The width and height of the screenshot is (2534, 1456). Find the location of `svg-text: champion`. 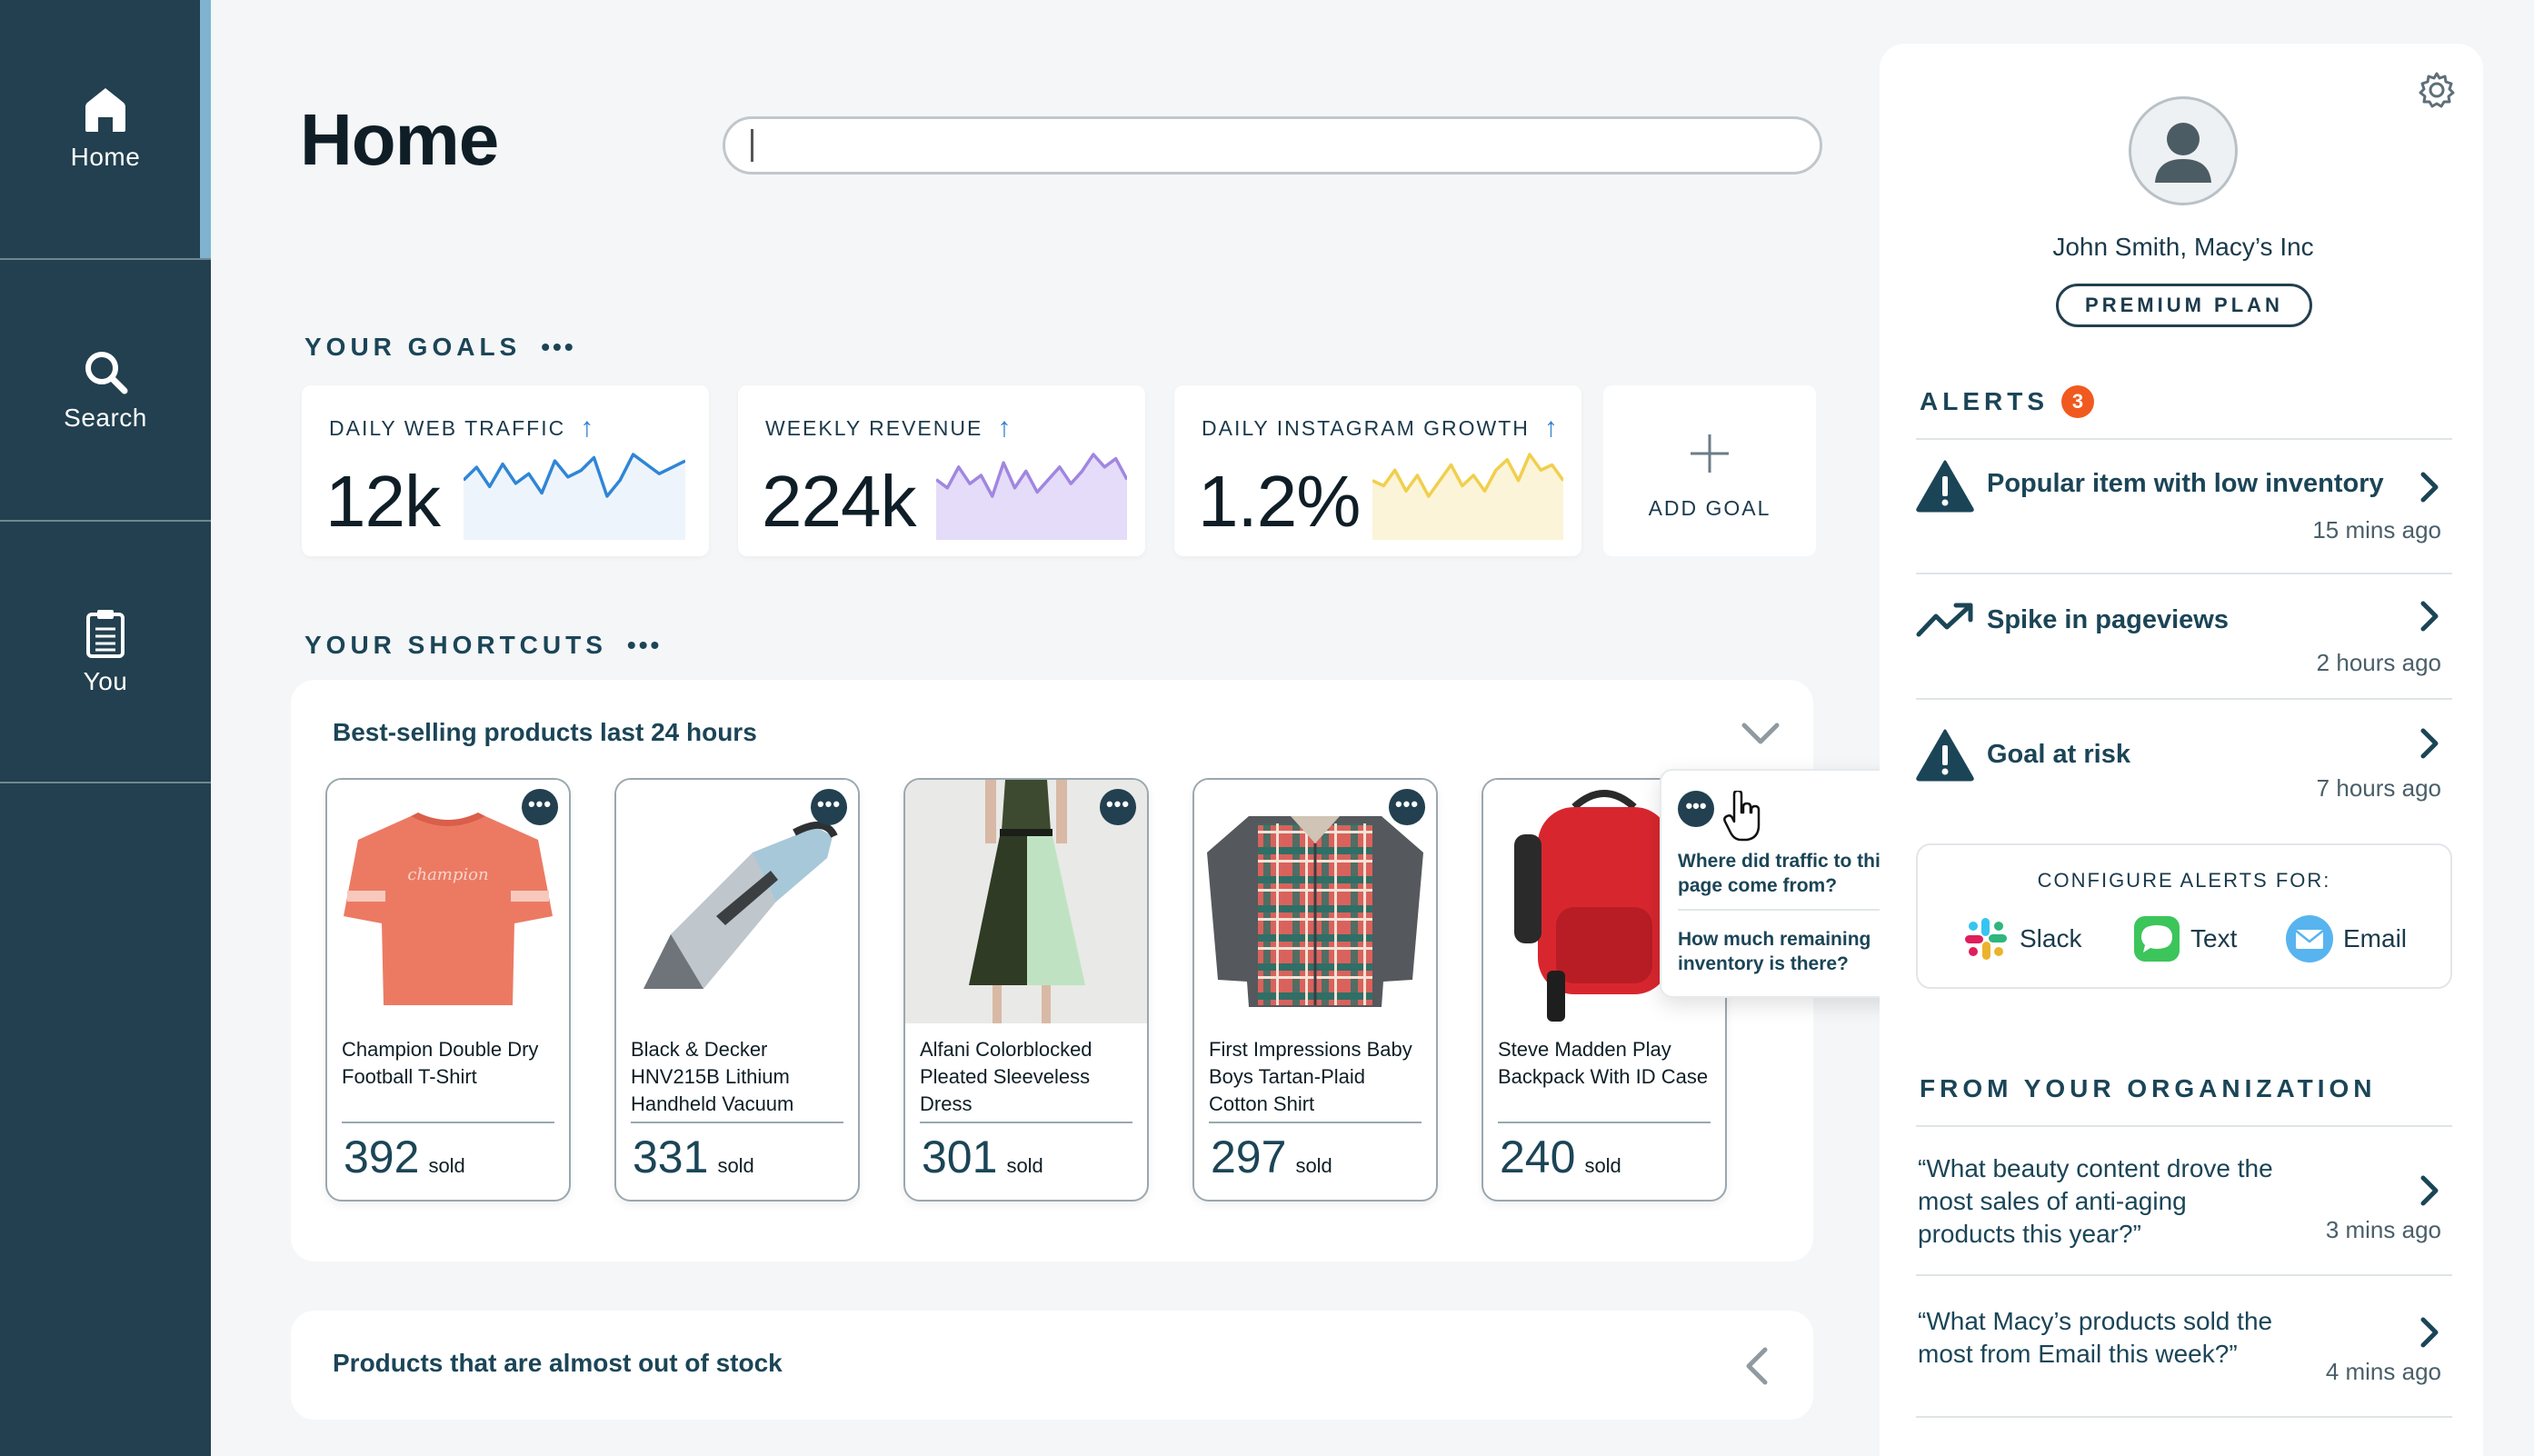

svg-text: champion is located at coordinates (448, 875).